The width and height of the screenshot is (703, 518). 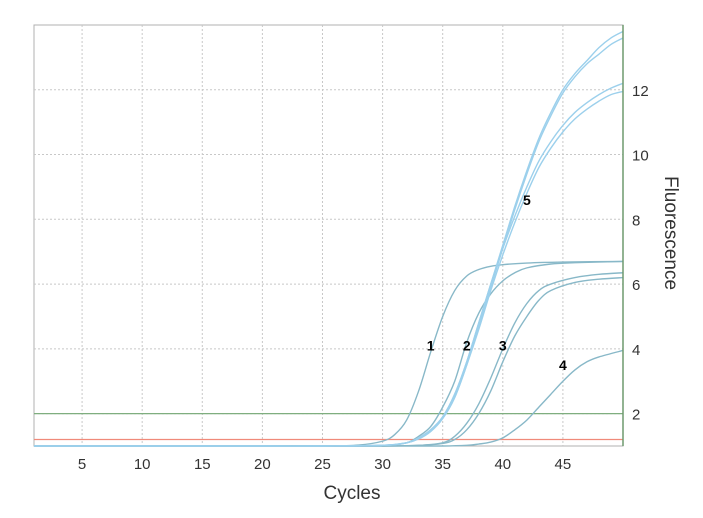 What do you see at coordinates (497, 282) in the screenshot?
I see `curve-labels: 1 2 3 4 5` at bounding box center [497, 282].